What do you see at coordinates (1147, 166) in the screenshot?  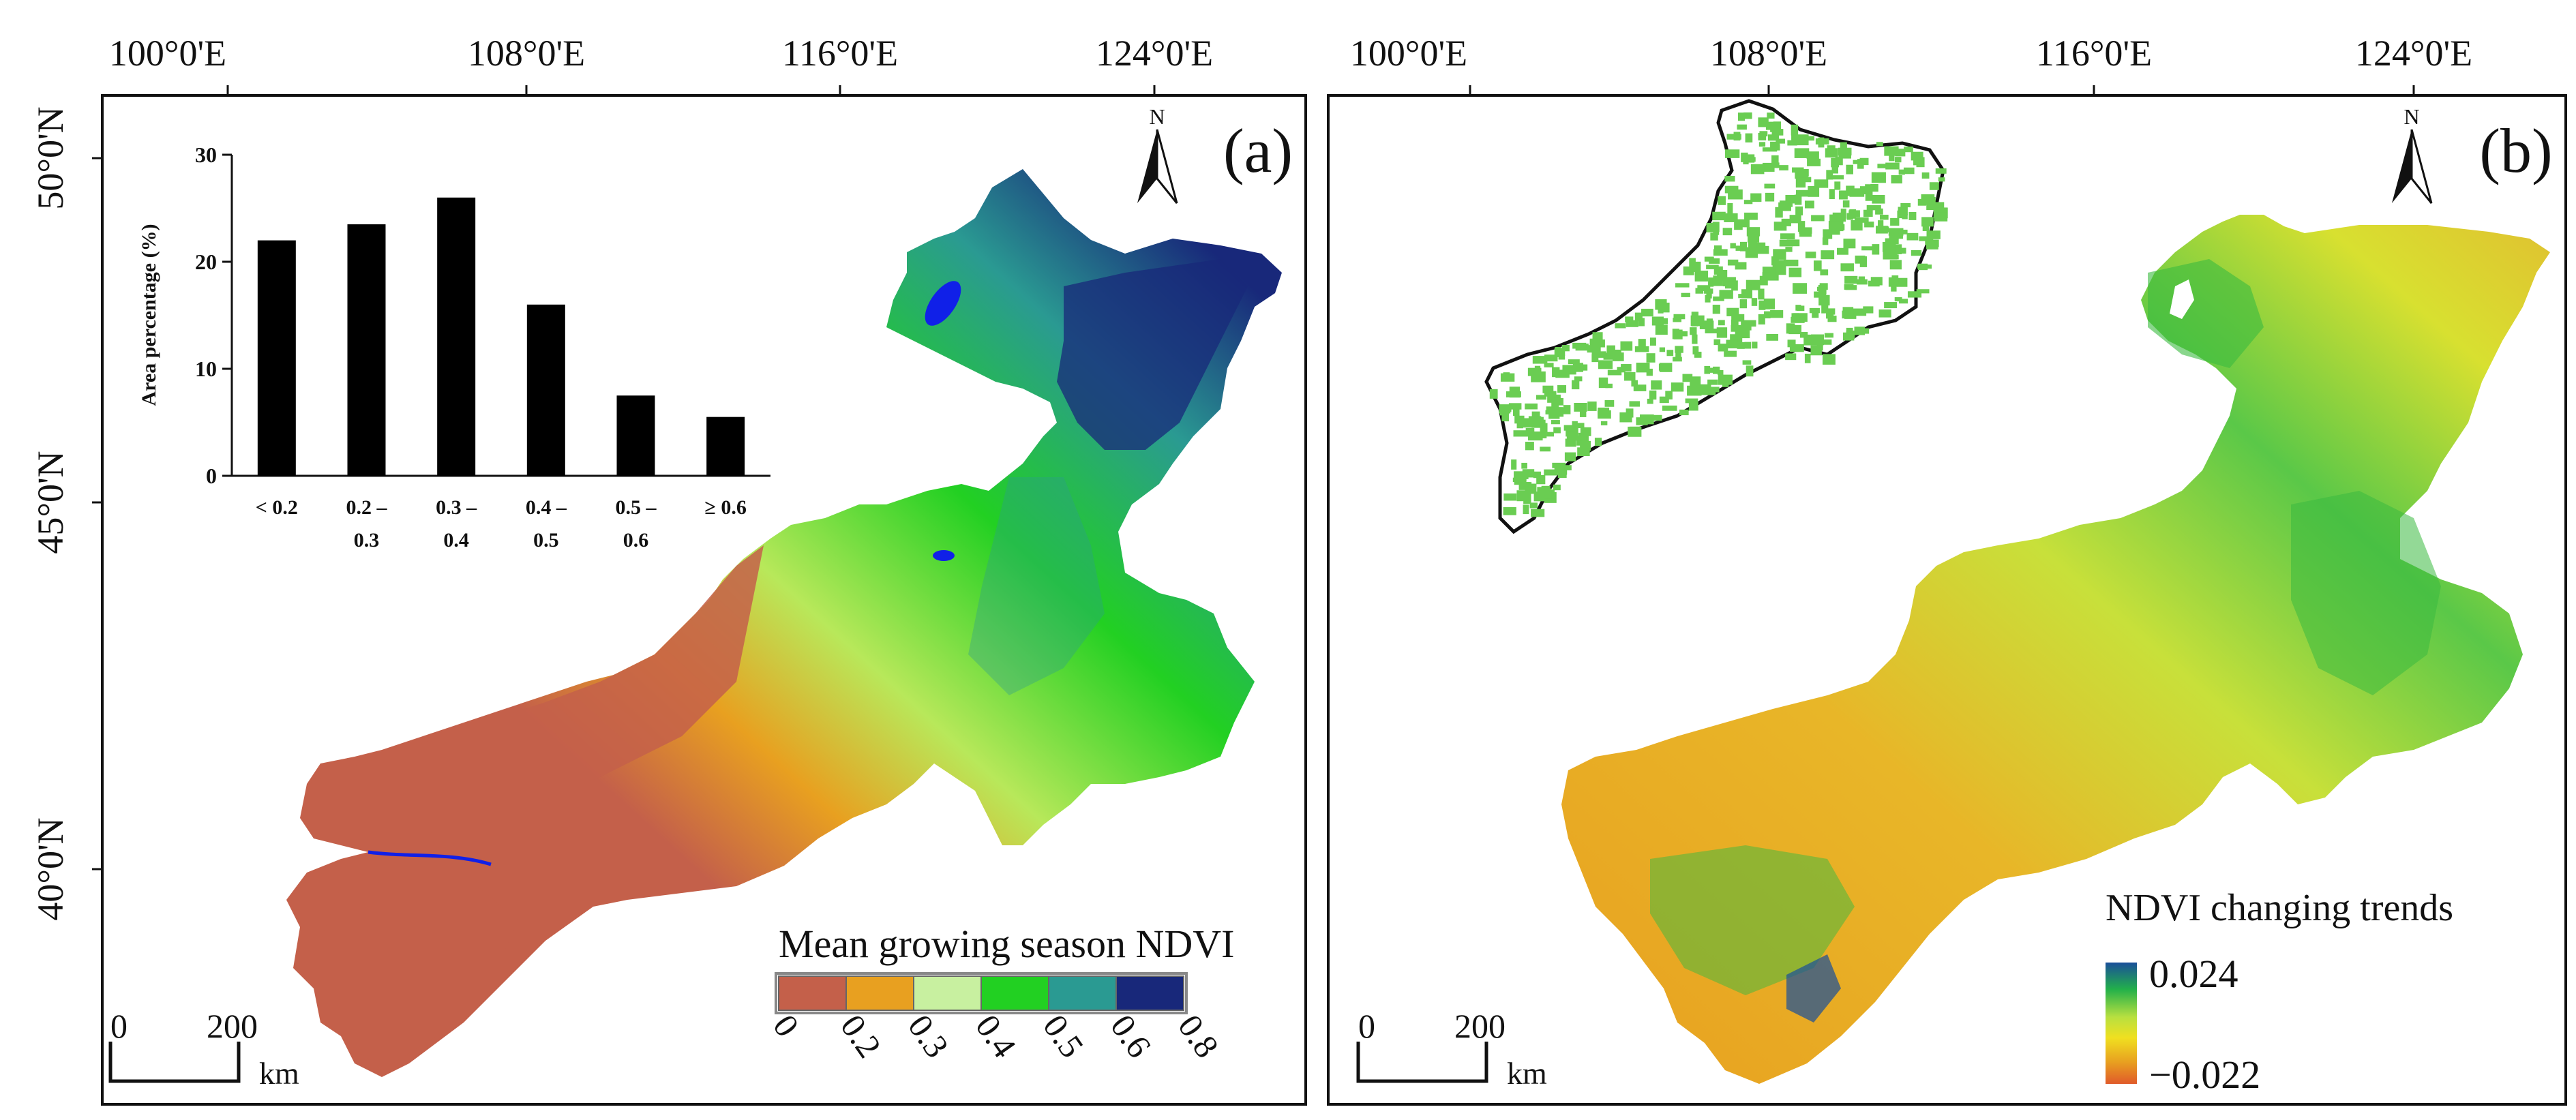 I see `north-arrow-icon` at bounding box center [1147, 166].